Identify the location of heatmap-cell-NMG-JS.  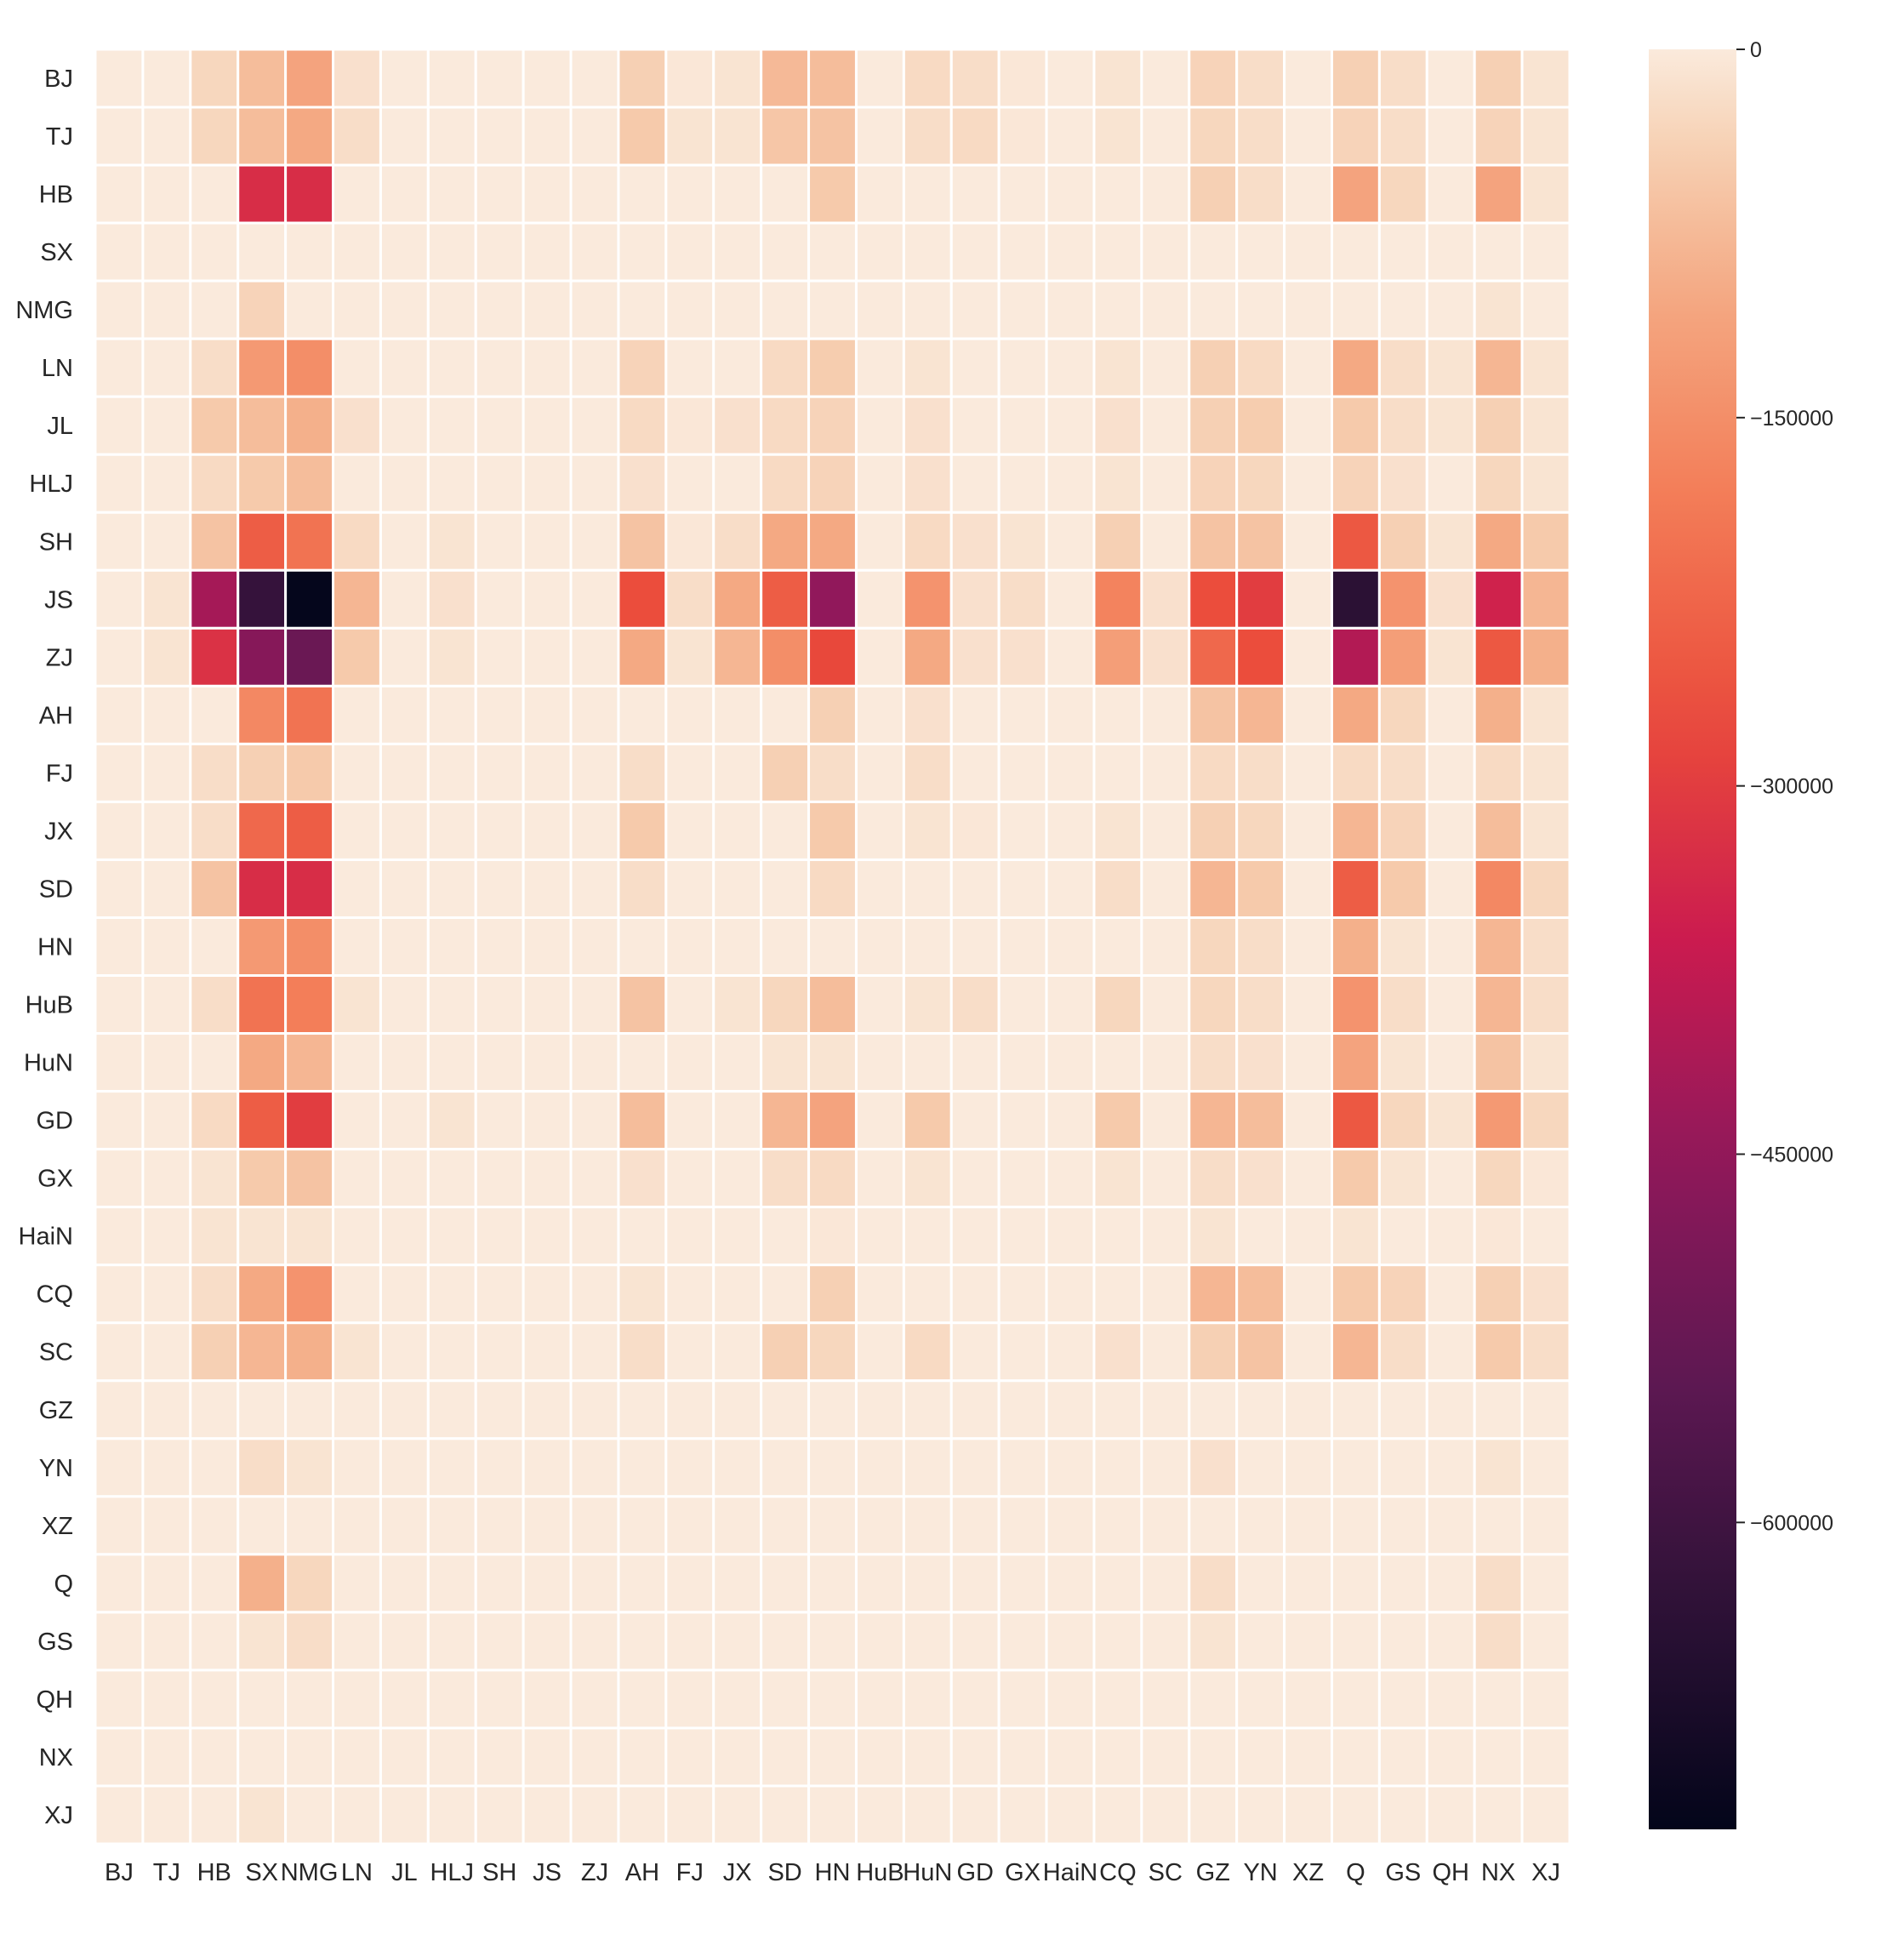
(547, 309).